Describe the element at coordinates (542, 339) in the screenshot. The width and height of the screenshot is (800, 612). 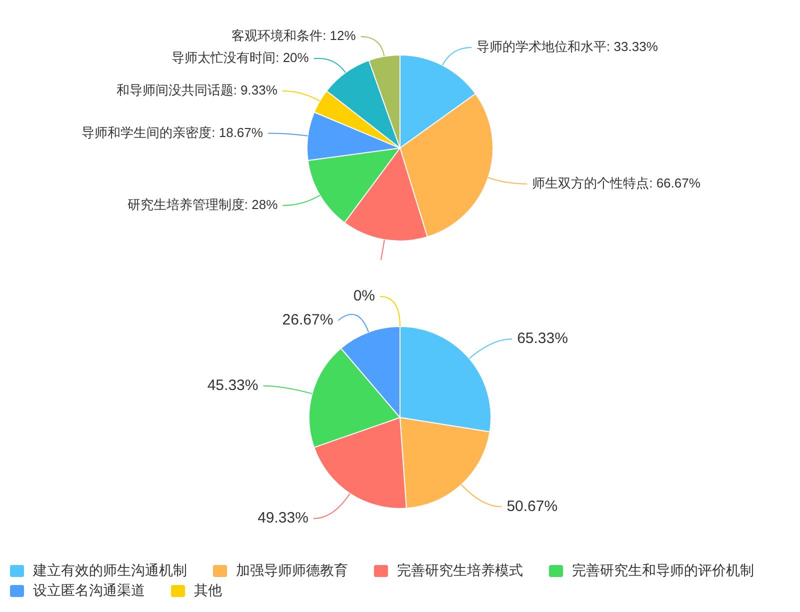
I see `data-label: 65.33%` at that location.